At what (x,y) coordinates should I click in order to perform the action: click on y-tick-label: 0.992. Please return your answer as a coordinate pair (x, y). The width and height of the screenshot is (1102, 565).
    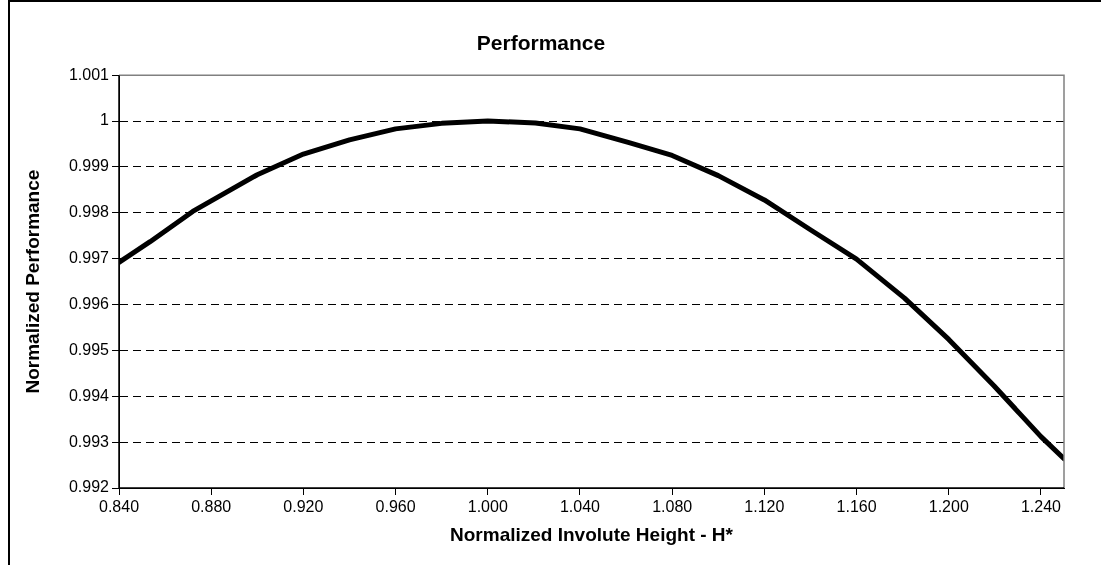
    Looking at the image, I should click on (89, 487).